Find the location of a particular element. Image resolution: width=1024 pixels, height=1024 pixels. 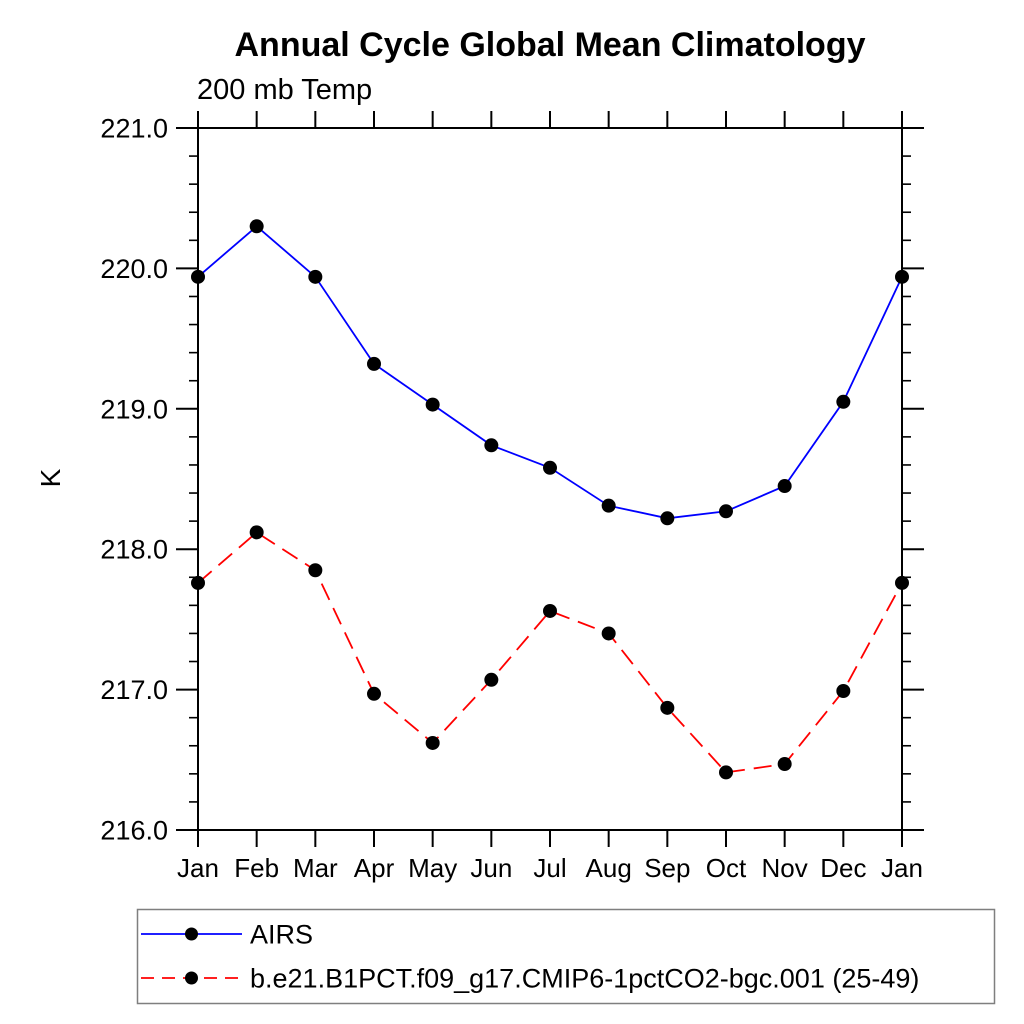

chart-title: Annual Cycle Global Mean Climatology is located at coordinates (550, 45).